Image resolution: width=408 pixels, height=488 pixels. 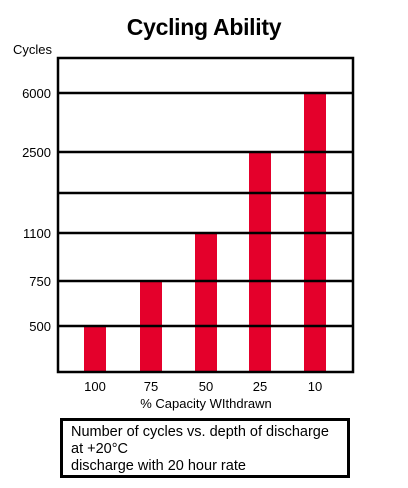 I want to click on x-tick-label-100: 100, so click(x=95, y=386).